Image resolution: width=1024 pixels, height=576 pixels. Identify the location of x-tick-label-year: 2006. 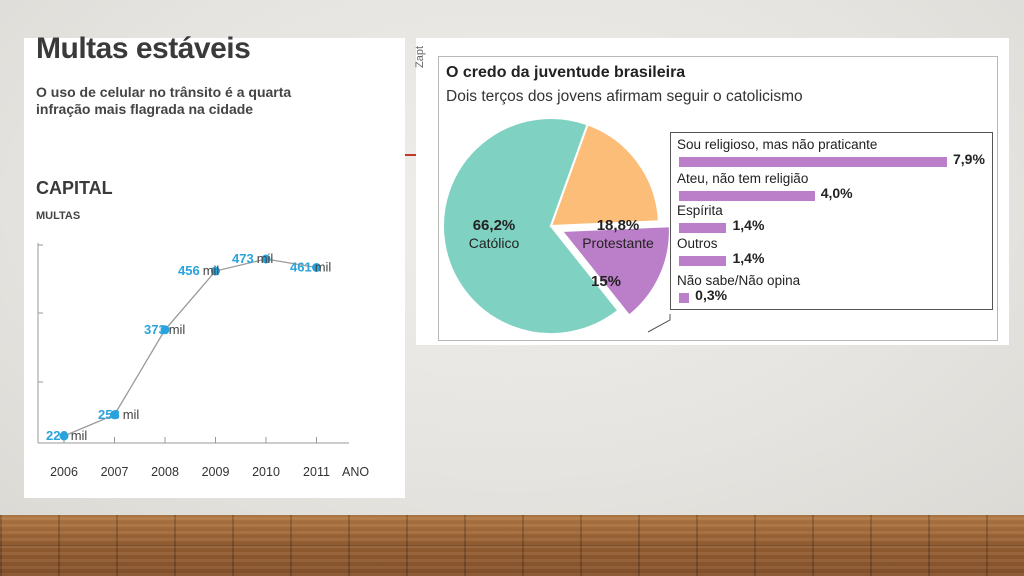
(64, 472).